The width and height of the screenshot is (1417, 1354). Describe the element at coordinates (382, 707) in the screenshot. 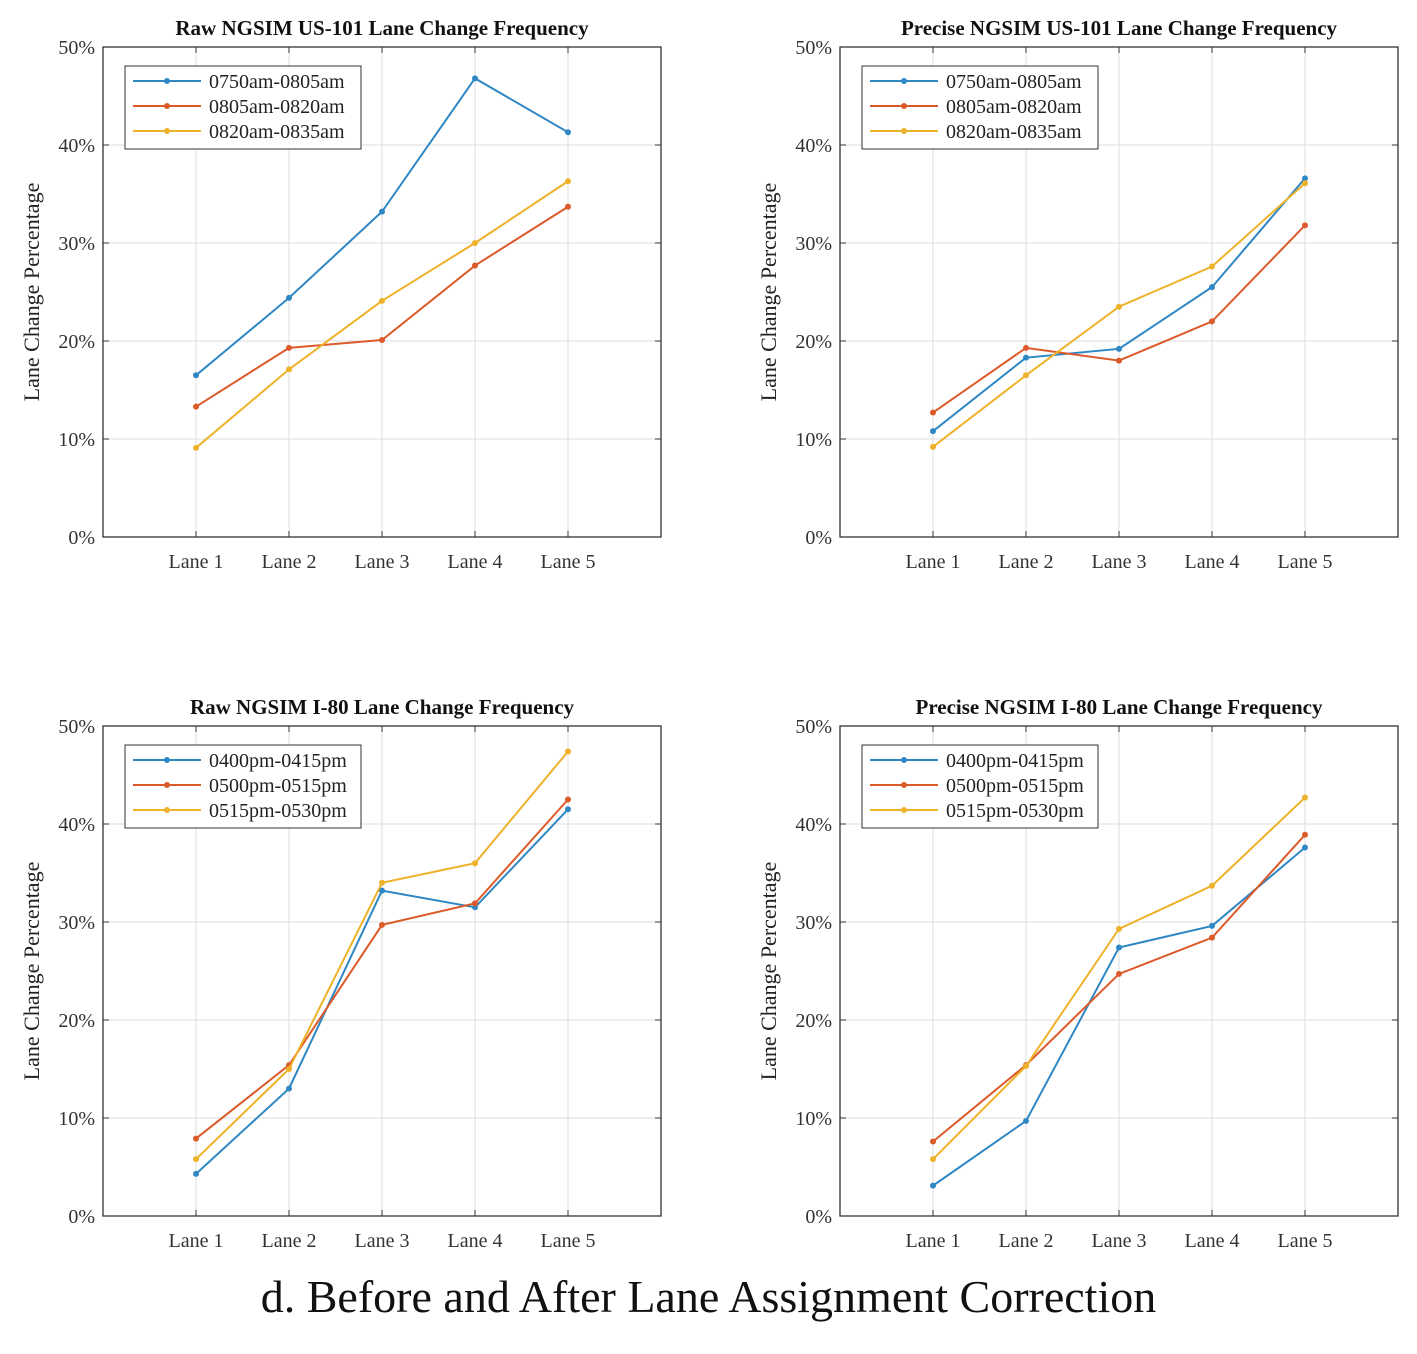

I see `chart-title: Raw NGSIM I-80 Lane Change Frequency` at that location.